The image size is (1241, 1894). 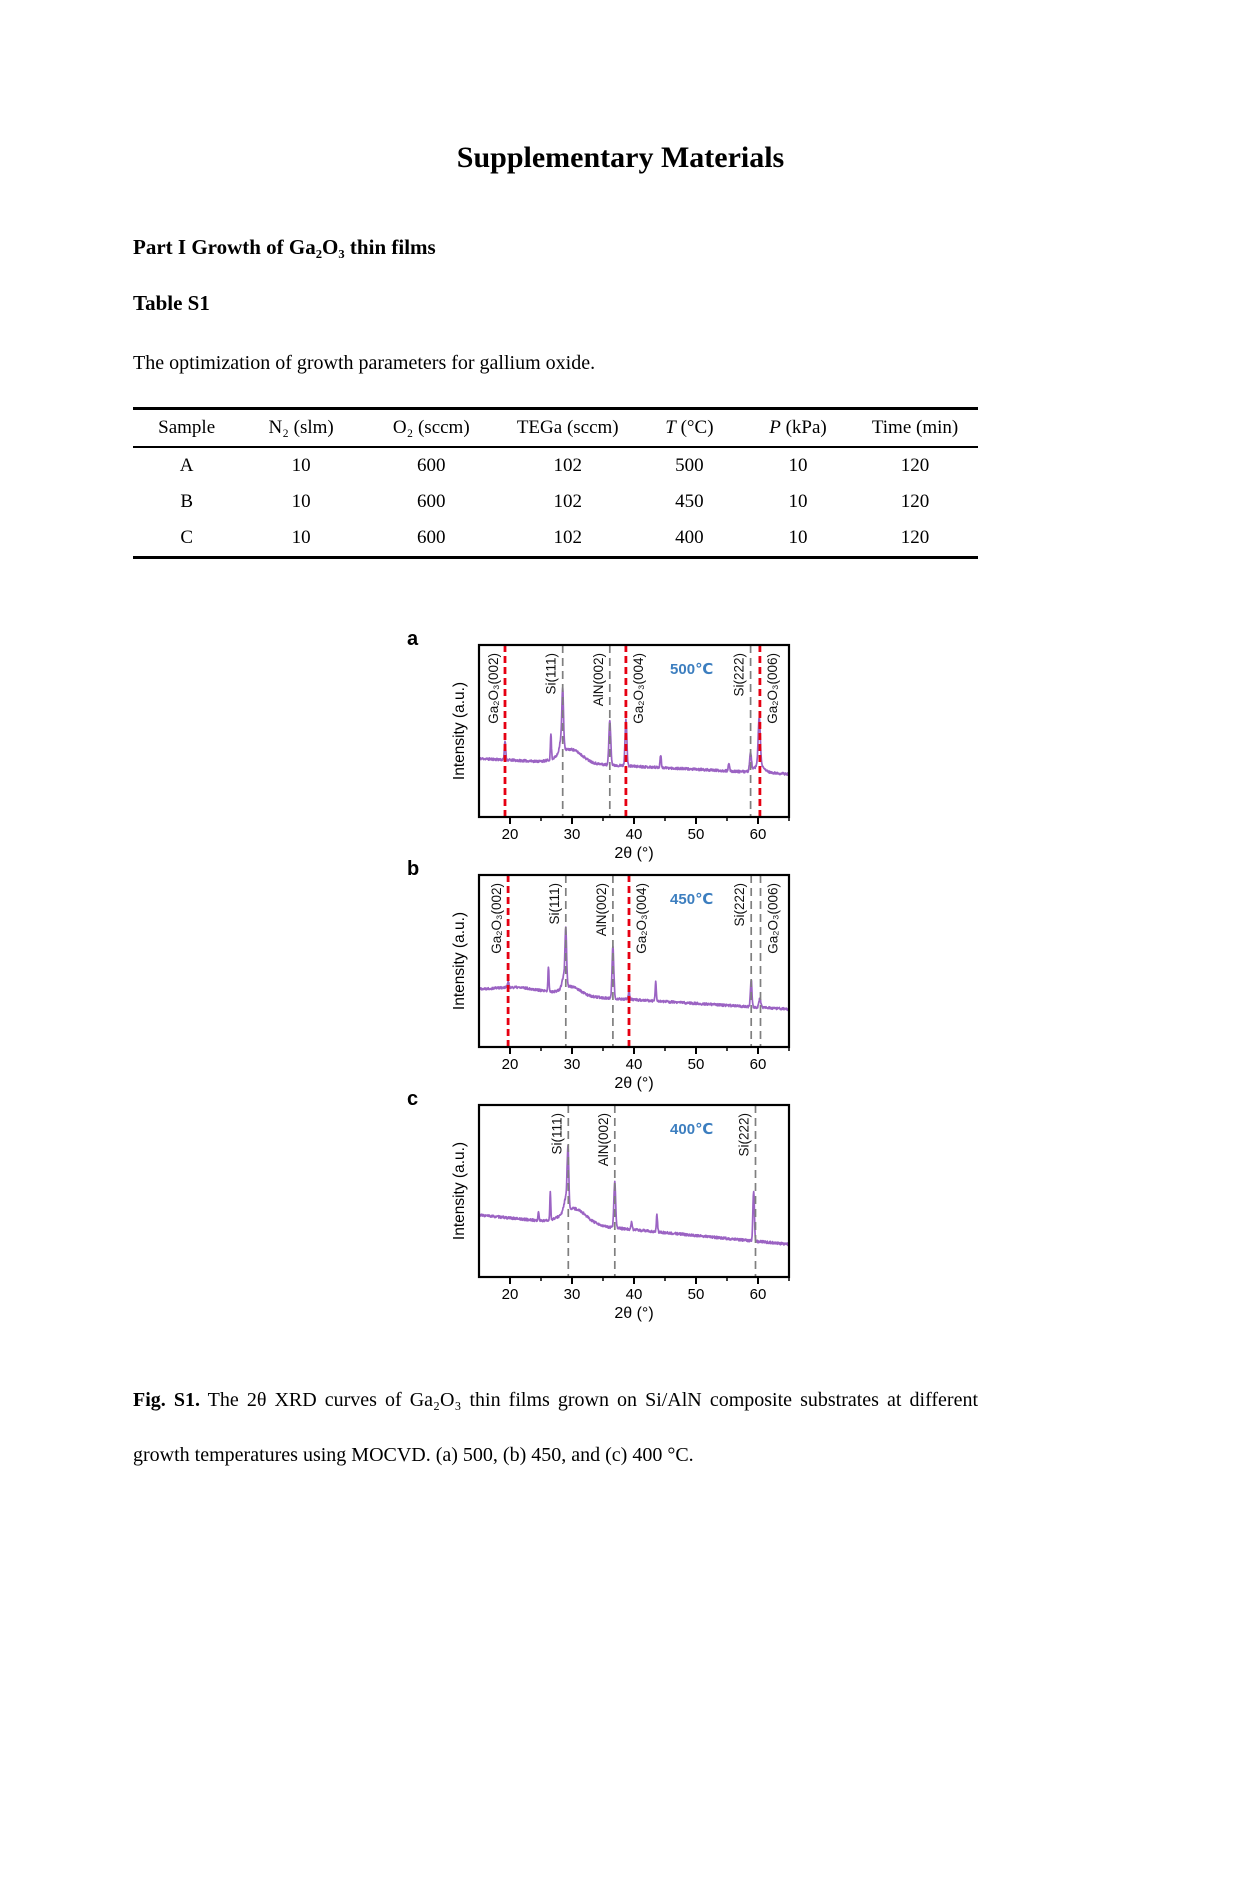 I want to click on table-title: Table S1, so click(x=171, y=303).